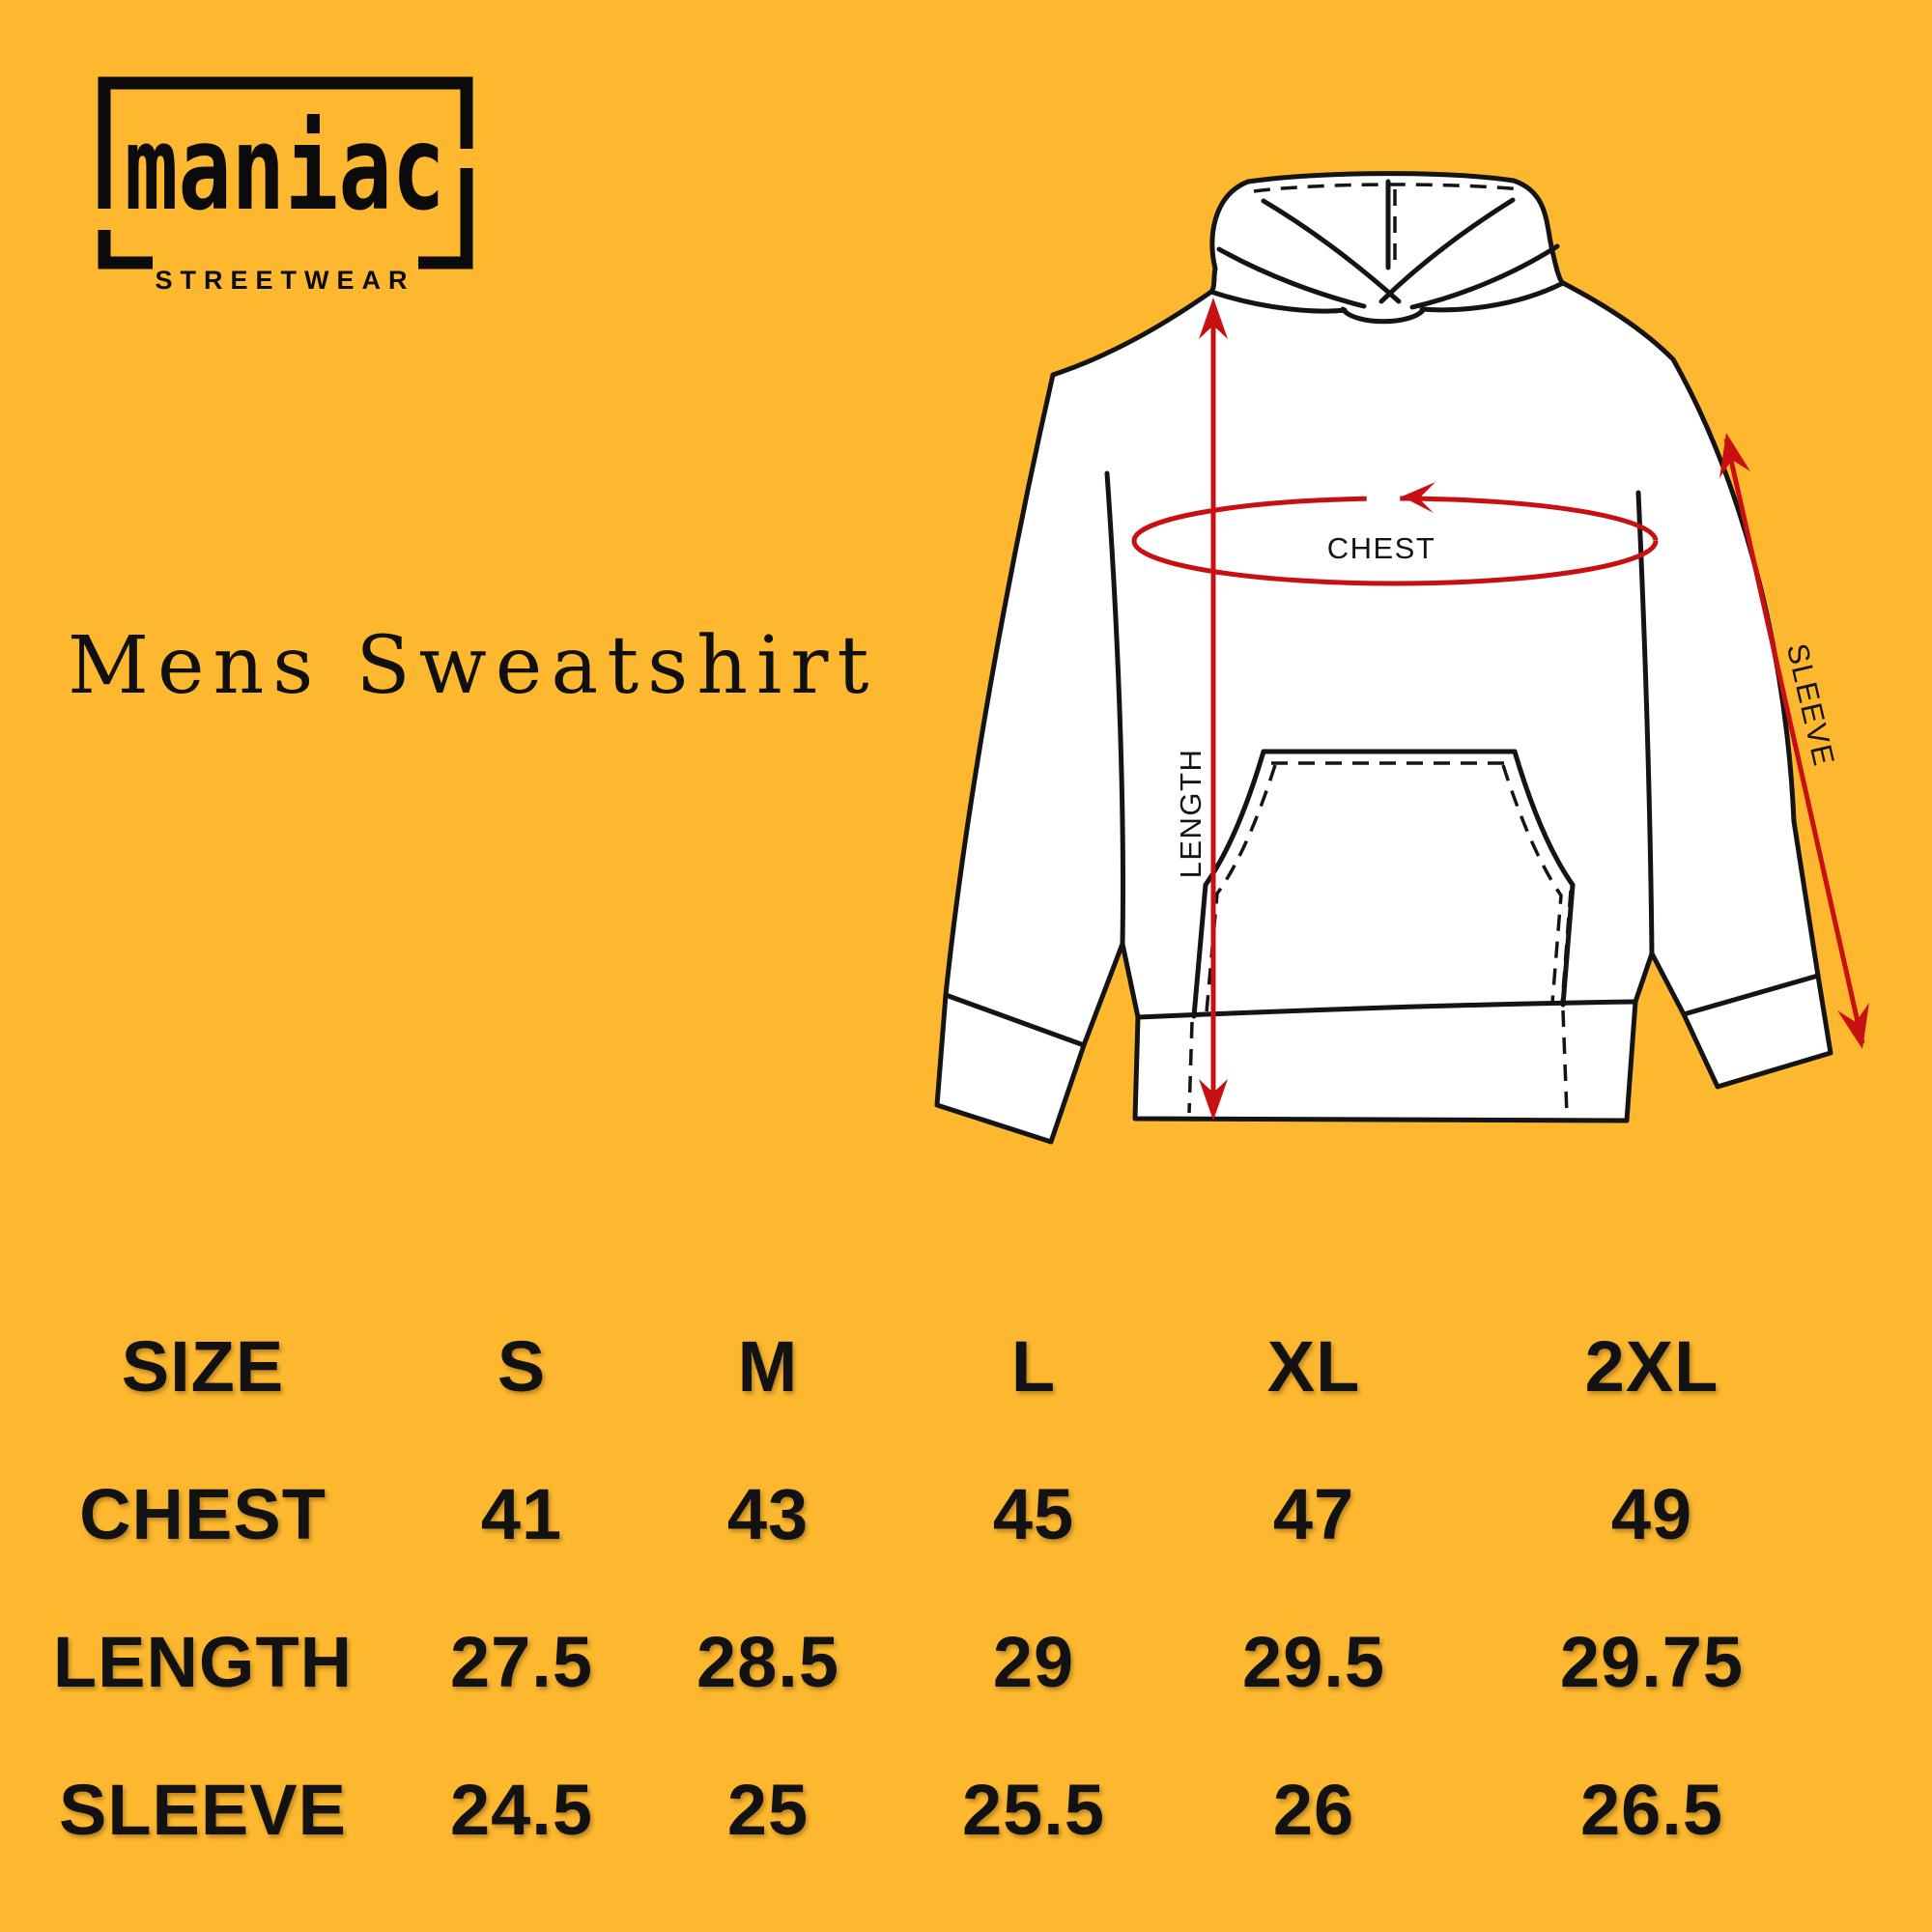 Image resolution: width=1932 pixels, height=1932 pixels. Describe the element at coordinates (1645, 723) in the screenshot. I see `right-sleeve-seam` at that location.